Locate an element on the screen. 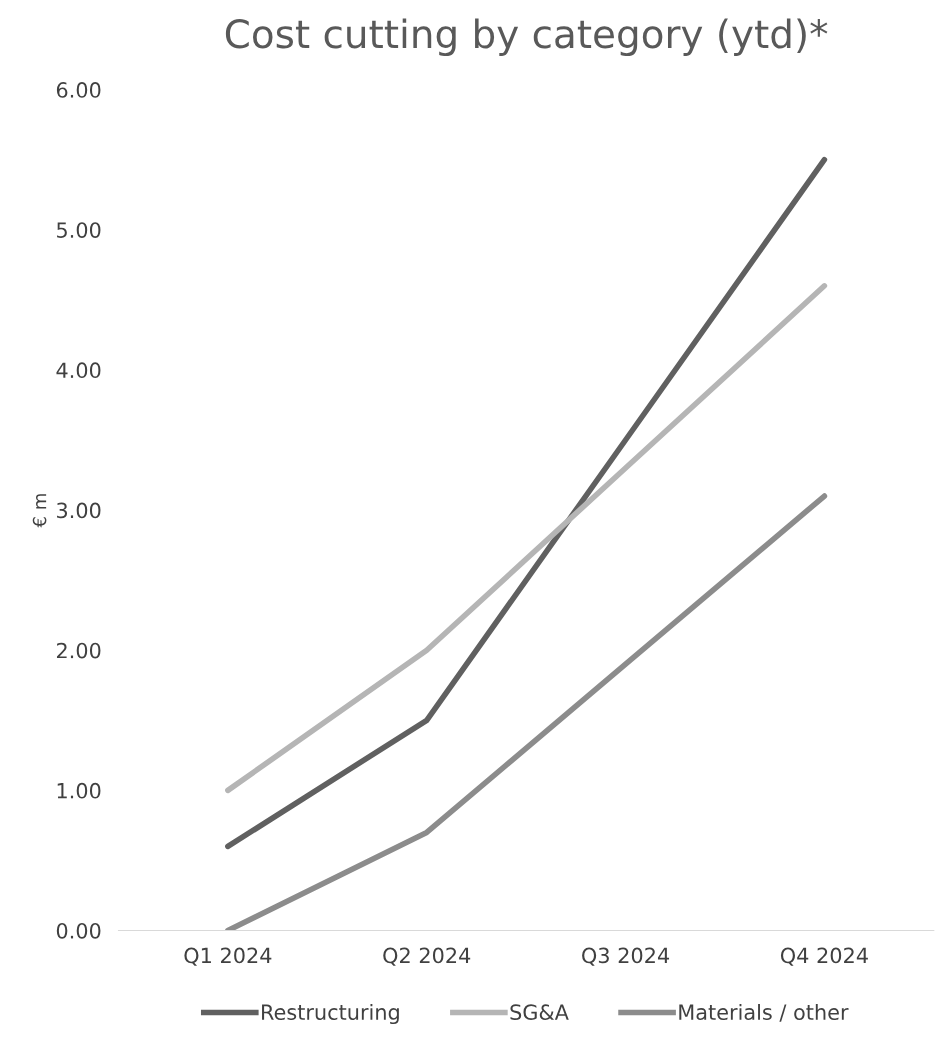 Image resolution: width=948 pixels, height=1042 pixels. x-tick-label: Q4 2024 is located at coordinates (824, 956).